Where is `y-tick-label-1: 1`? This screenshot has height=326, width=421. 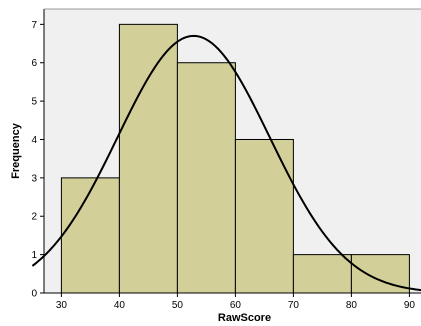
y-tick-label-1: 1 is located at coordinates (34, 255).